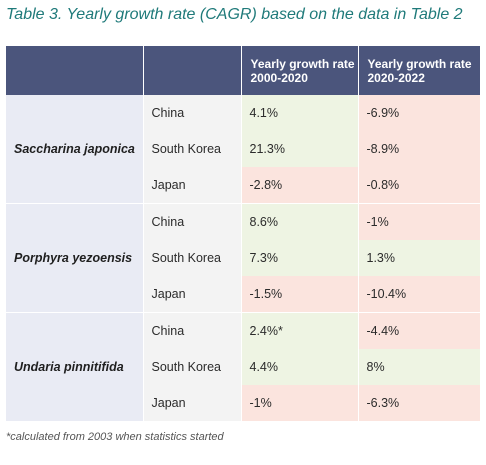 The width and height of the screenshot is (486, 465). Describe the element at coordinates (419, 258) in the screenshot. I see `rate-cell-rate-2020-2022: 1.3%` at that location.